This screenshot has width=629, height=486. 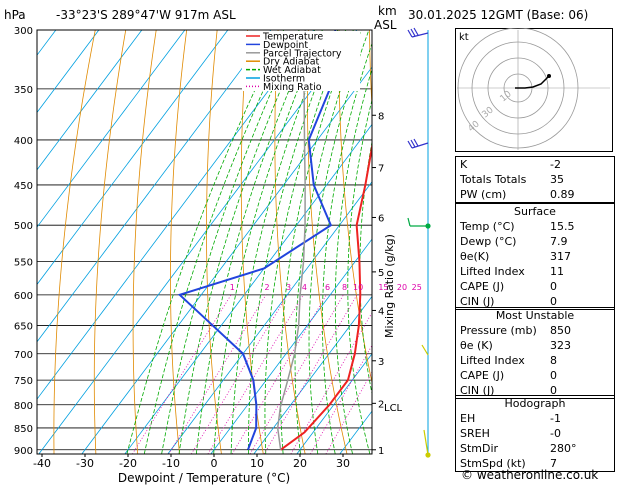 What do you see at coordinates (232, 287) in the screenshot?
I see `mixing-ratio-label: 1` at bounding box center [232, 287].